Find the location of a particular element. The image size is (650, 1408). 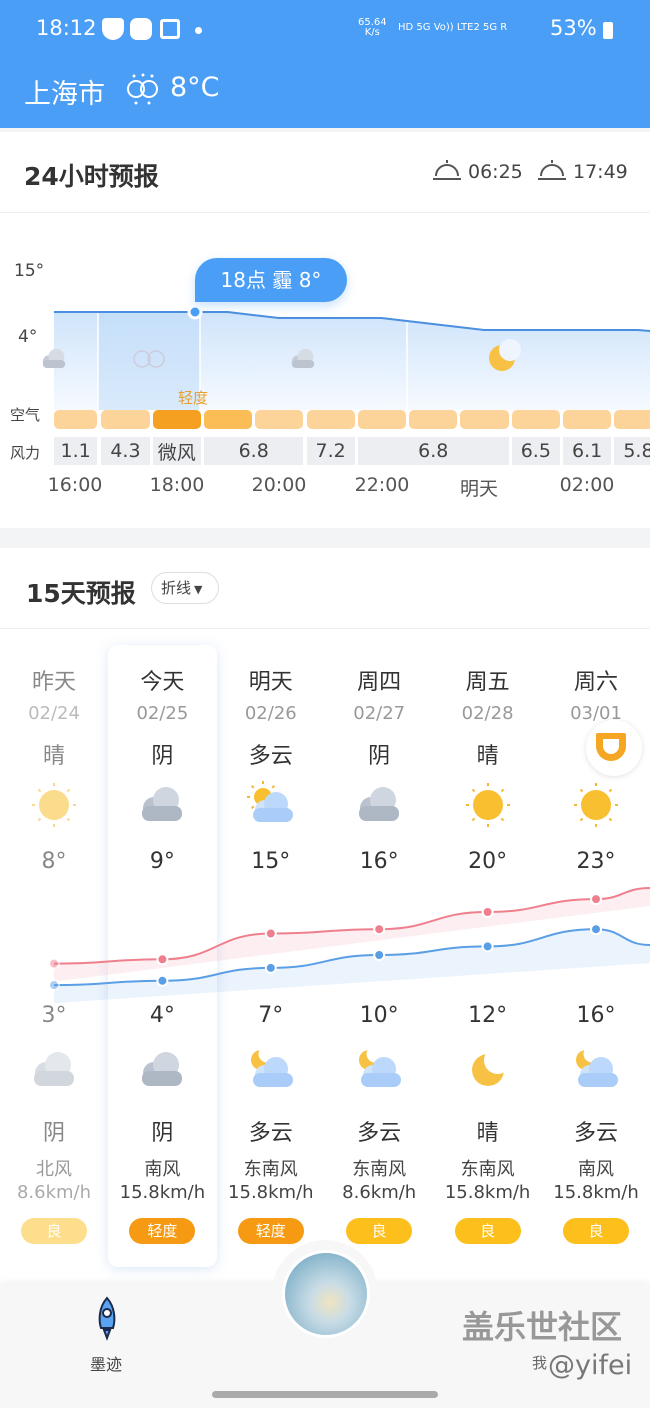

night-condition: 阴 is located at coordinates (54, 1133).